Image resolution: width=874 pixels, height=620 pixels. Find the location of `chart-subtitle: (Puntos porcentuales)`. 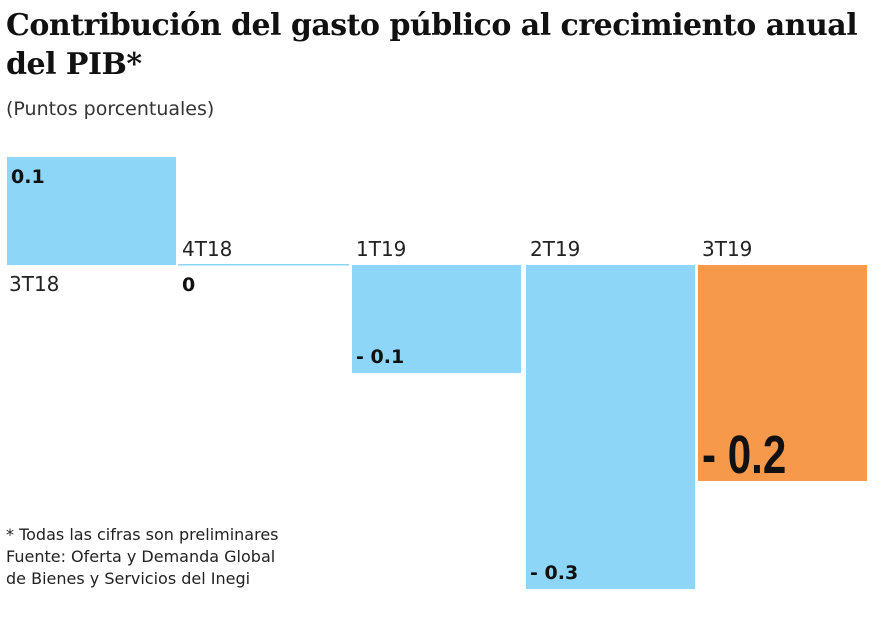

chart-subtitle: (Puntos porcentuales) is located at coordinates (110, 109).